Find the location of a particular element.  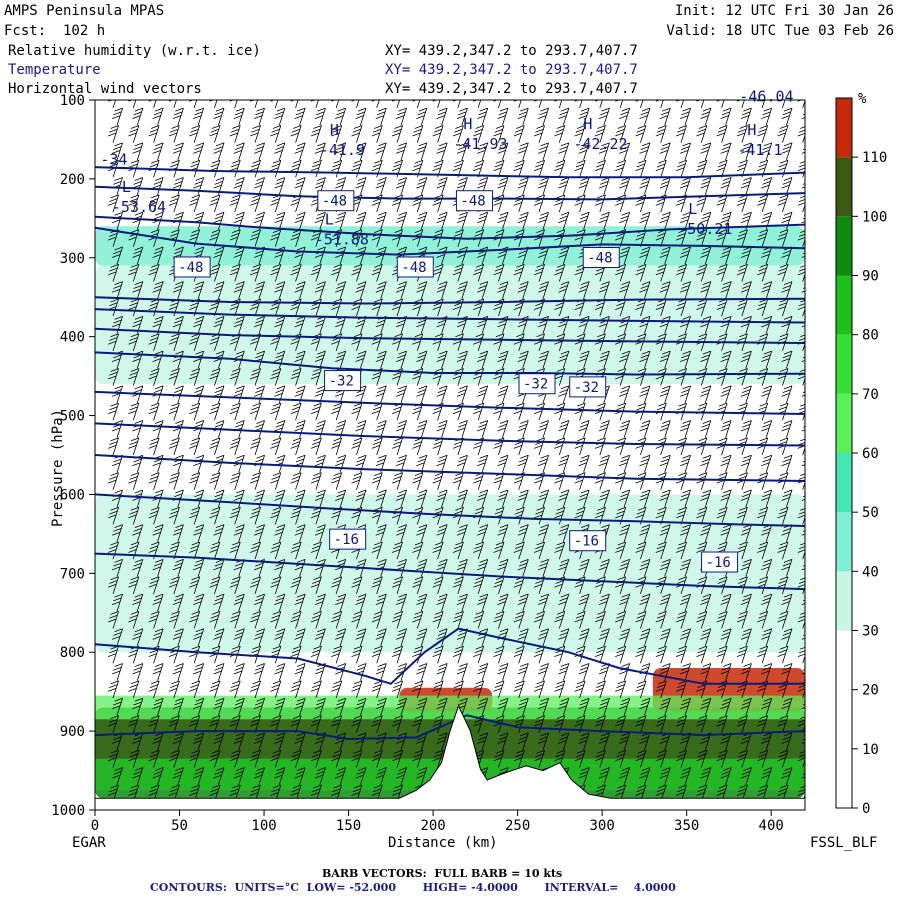

field-xy-wind: XY= 439.2,347.2 to 293.7,407.7 is located at coordinates (511, 89).